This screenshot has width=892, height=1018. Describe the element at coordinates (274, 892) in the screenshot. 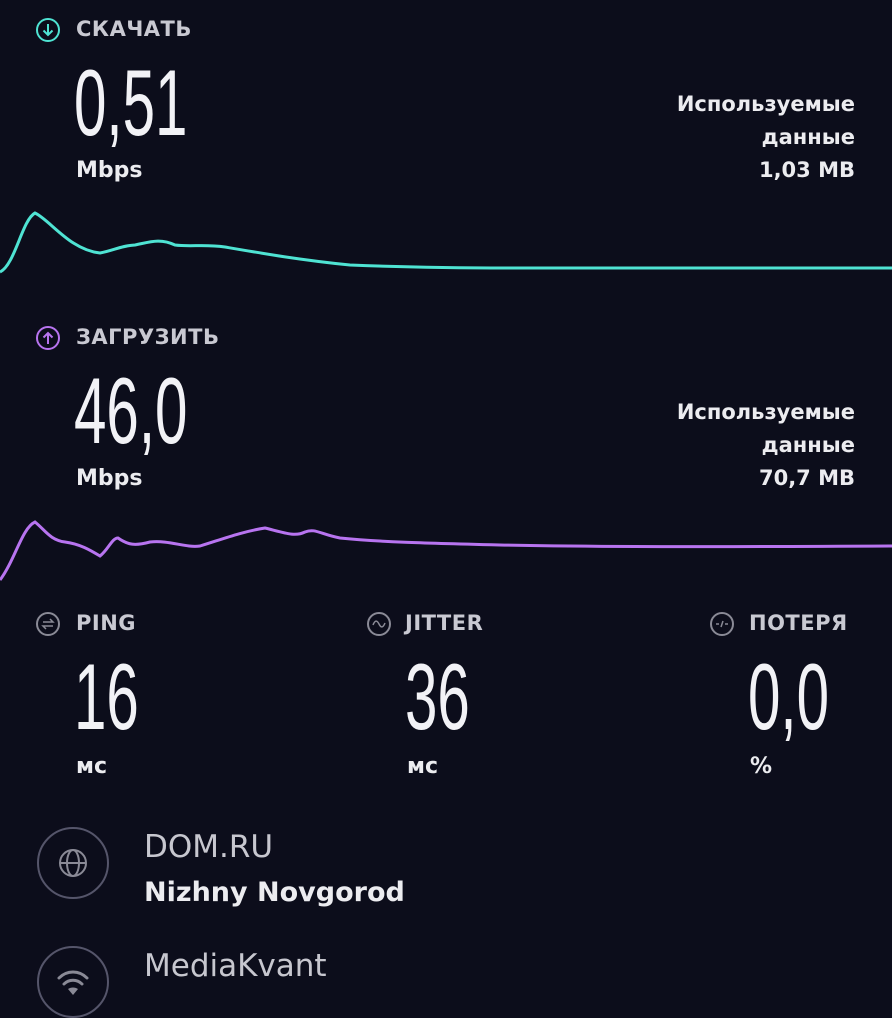

I see `server-location: Nizhny Novgorod` at that location.